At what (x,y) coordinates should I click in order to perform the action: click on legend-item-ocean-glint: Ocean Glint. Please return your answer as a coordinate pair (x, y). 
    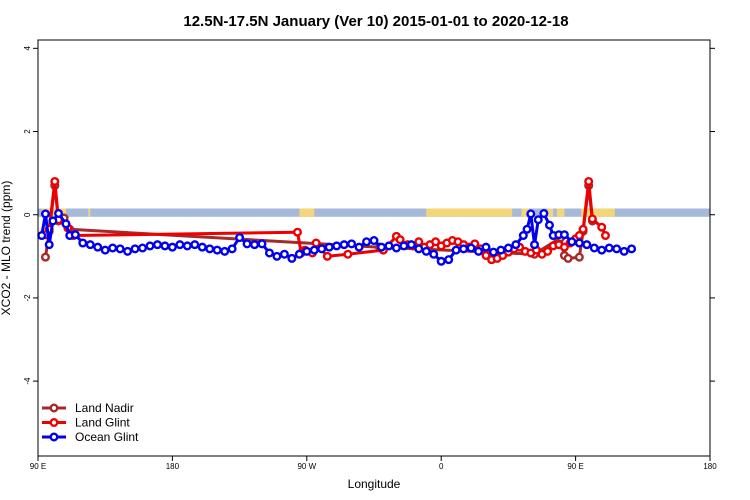
    Looking at the image, I should click on (90, 437).